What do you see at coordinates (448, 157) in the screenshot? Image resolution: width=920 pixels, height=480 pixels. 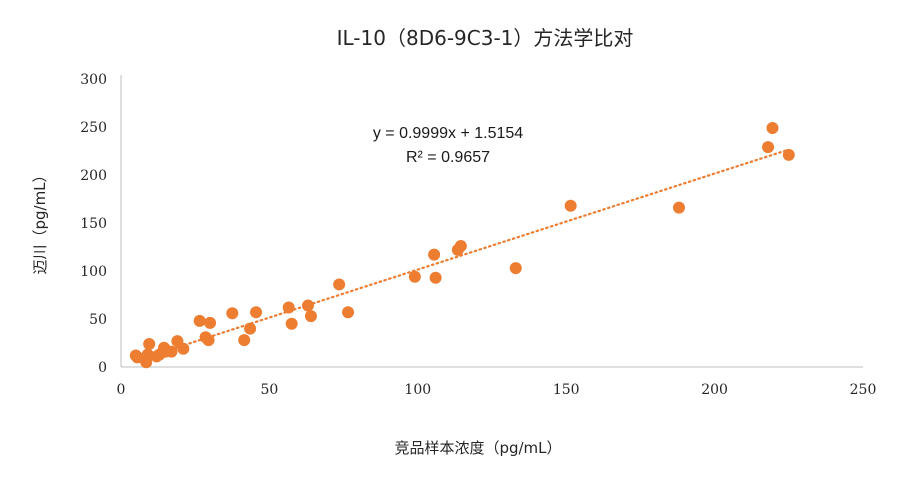 I see `r-squared-label: R² = 0.9657` at bounding box center [448, 157].